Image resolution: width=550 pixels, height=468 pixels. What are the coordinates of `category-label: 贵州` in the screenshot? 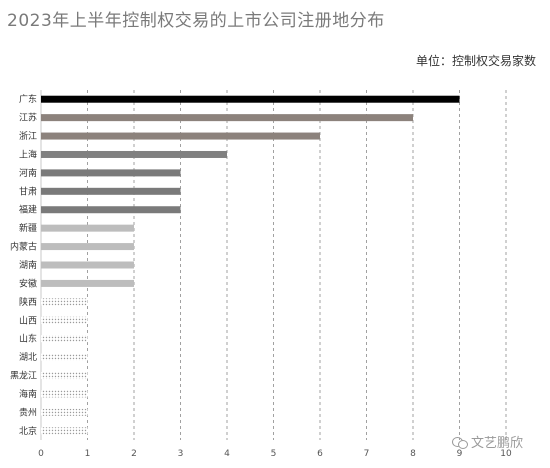 It's located at (28, 412).